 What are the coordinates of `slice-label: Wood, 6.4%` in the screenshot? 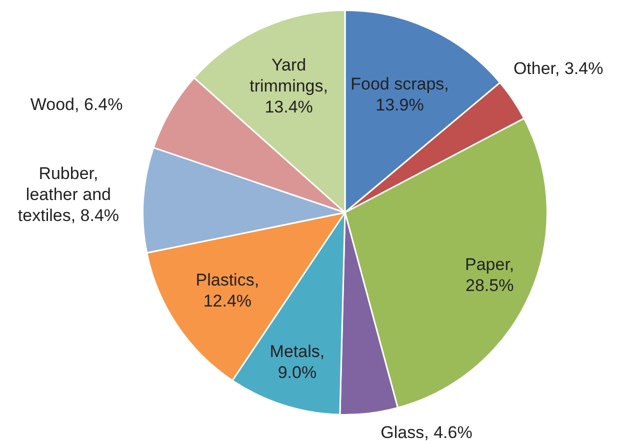 It's located at (76, 104).